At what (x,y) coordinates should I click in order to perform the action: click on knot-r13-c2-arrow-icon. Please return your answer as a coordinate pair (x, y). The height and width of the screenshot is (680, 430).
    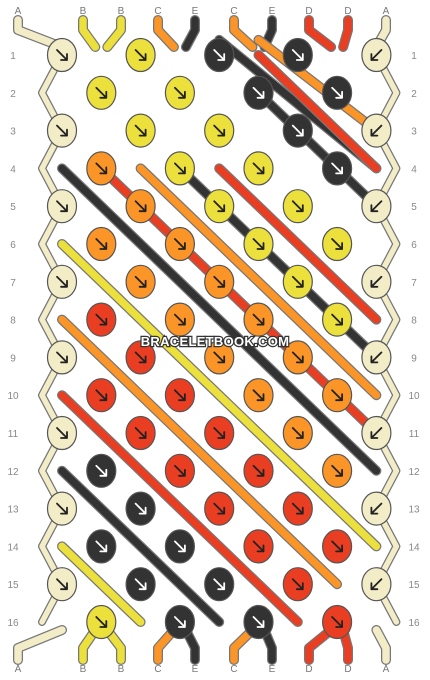
    Looking at the image, I should click on (140, 508).